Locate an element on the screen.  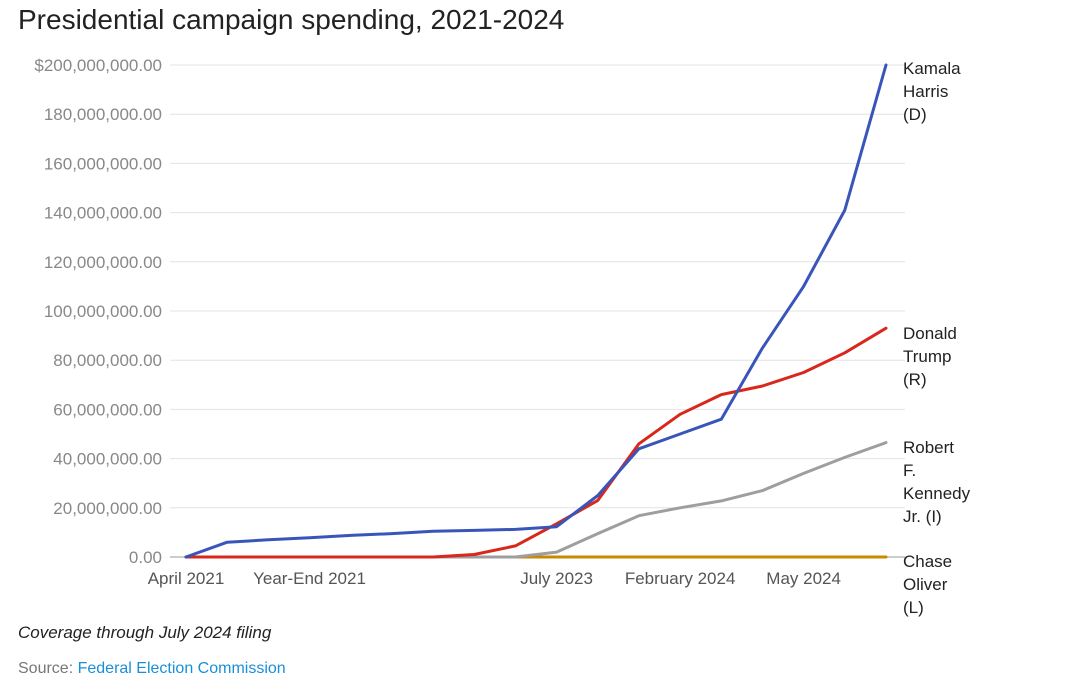
y-tick-label: 60,000,000.00 is located at coordinates (107, 409).